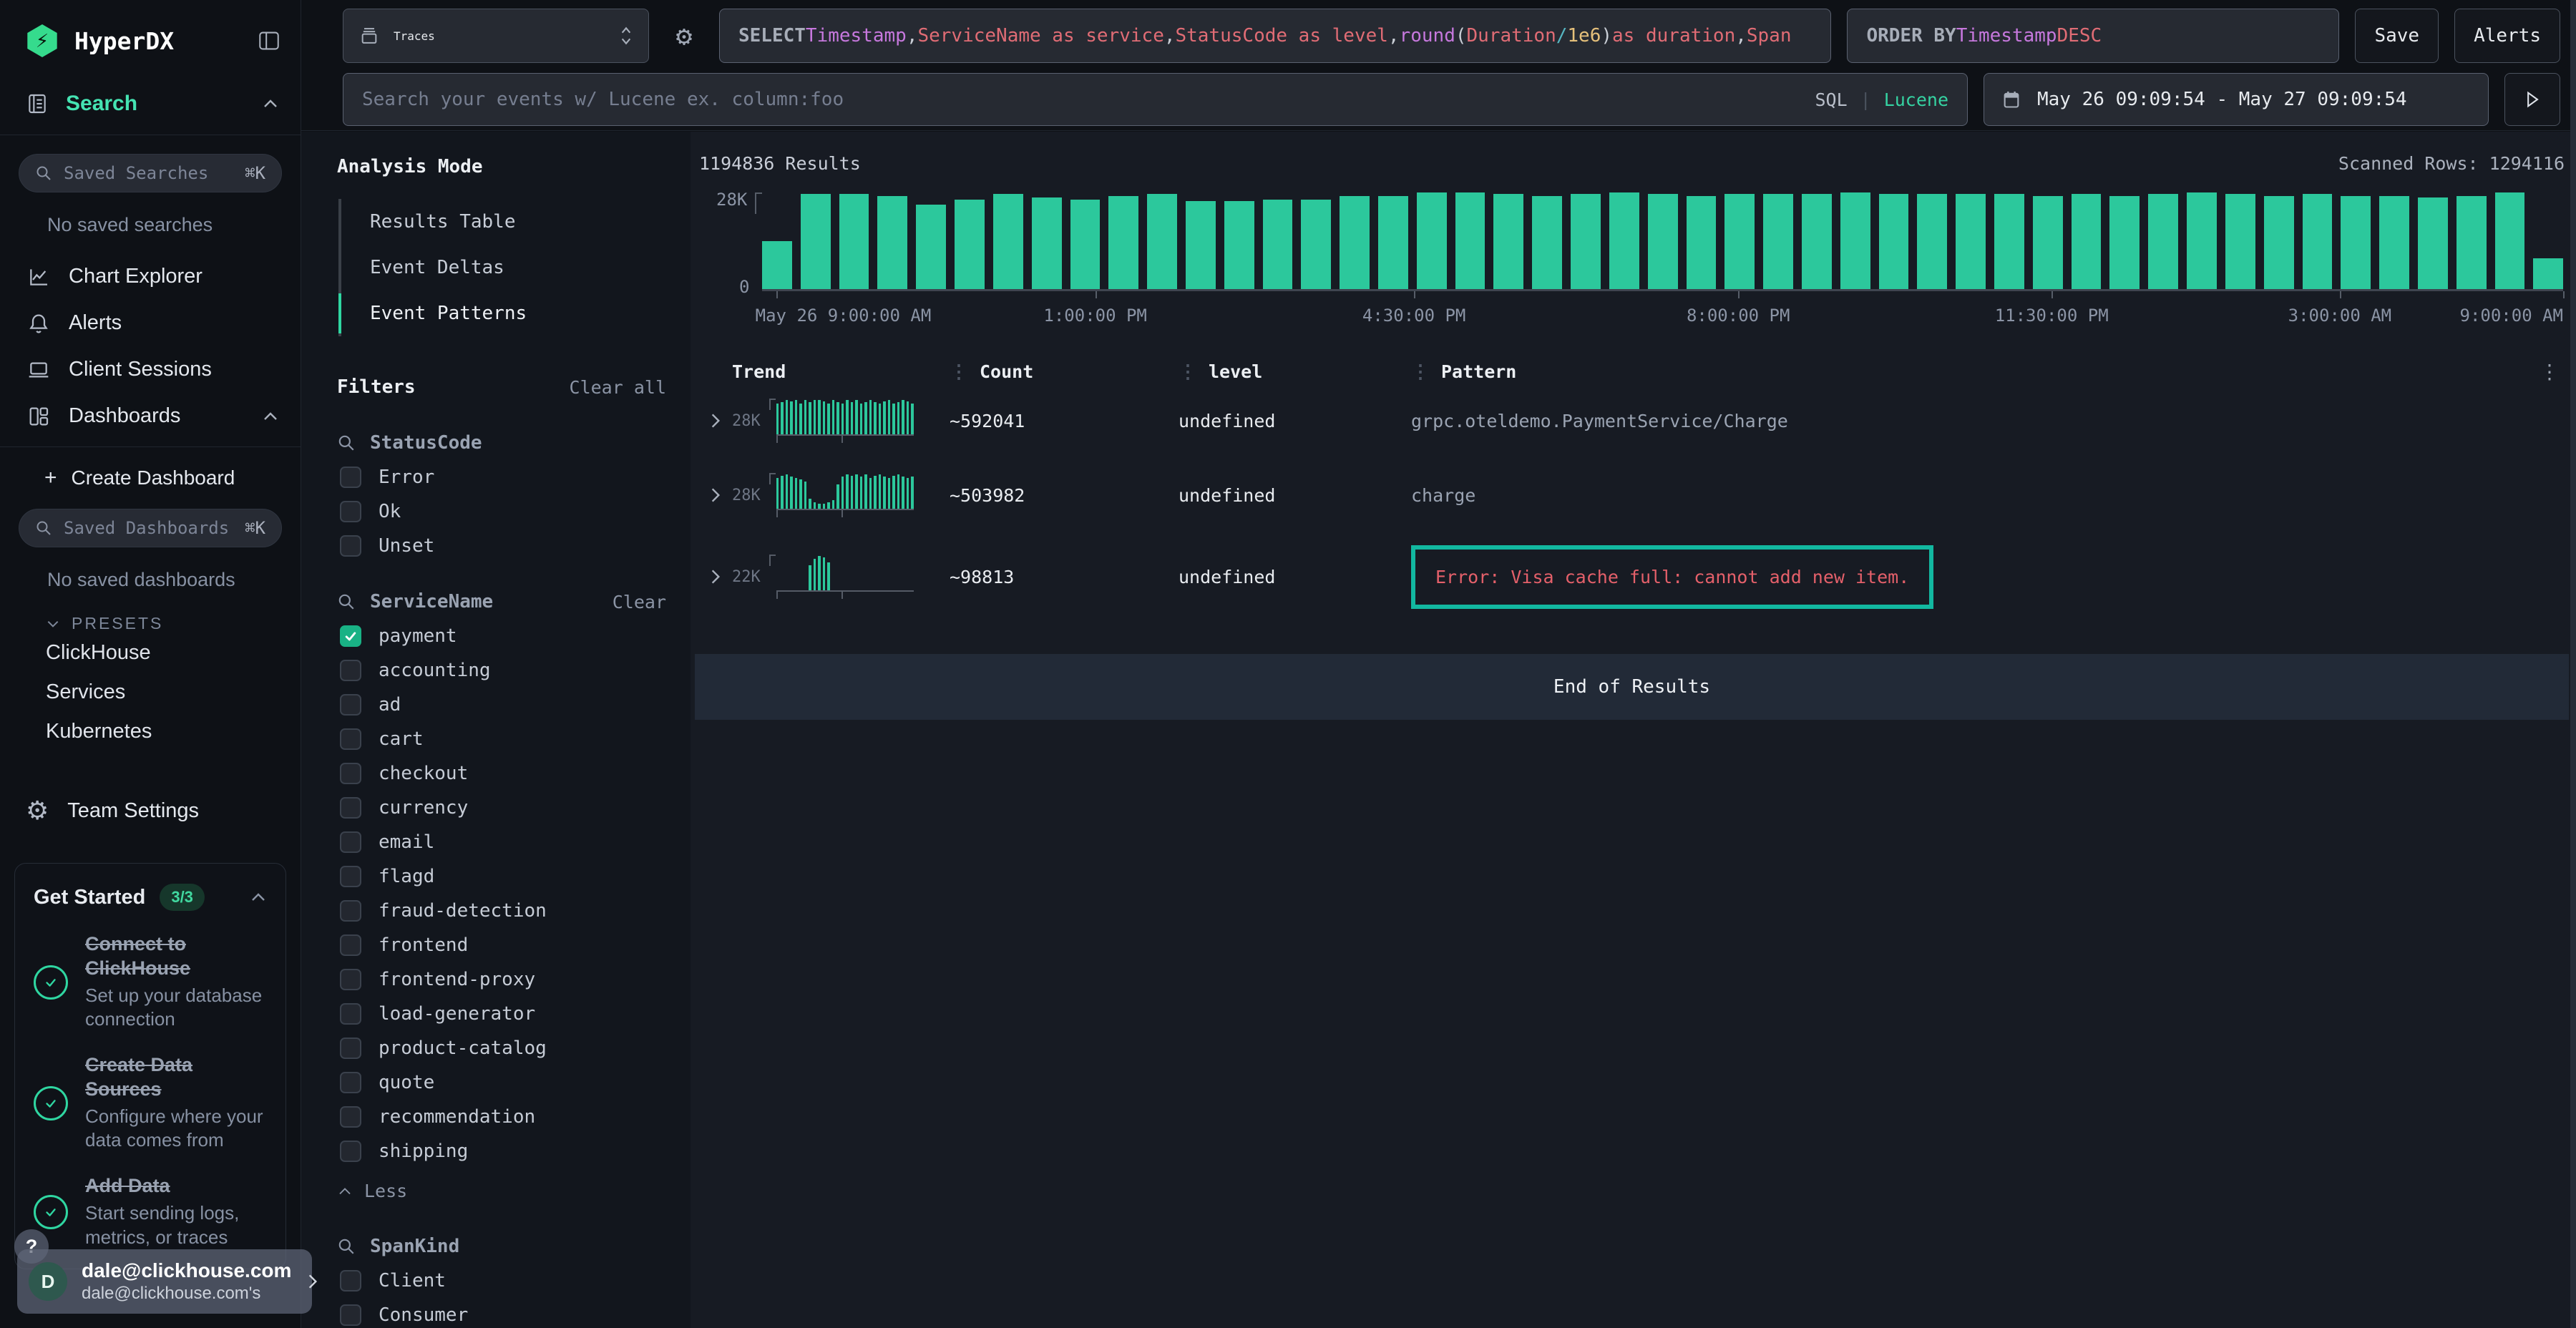 The height and width of the screenshot is (1328, 2576). Describe the element at coordinates (501, 1082) in the screenshot. I see `filter-option-quote: quote` at that location.